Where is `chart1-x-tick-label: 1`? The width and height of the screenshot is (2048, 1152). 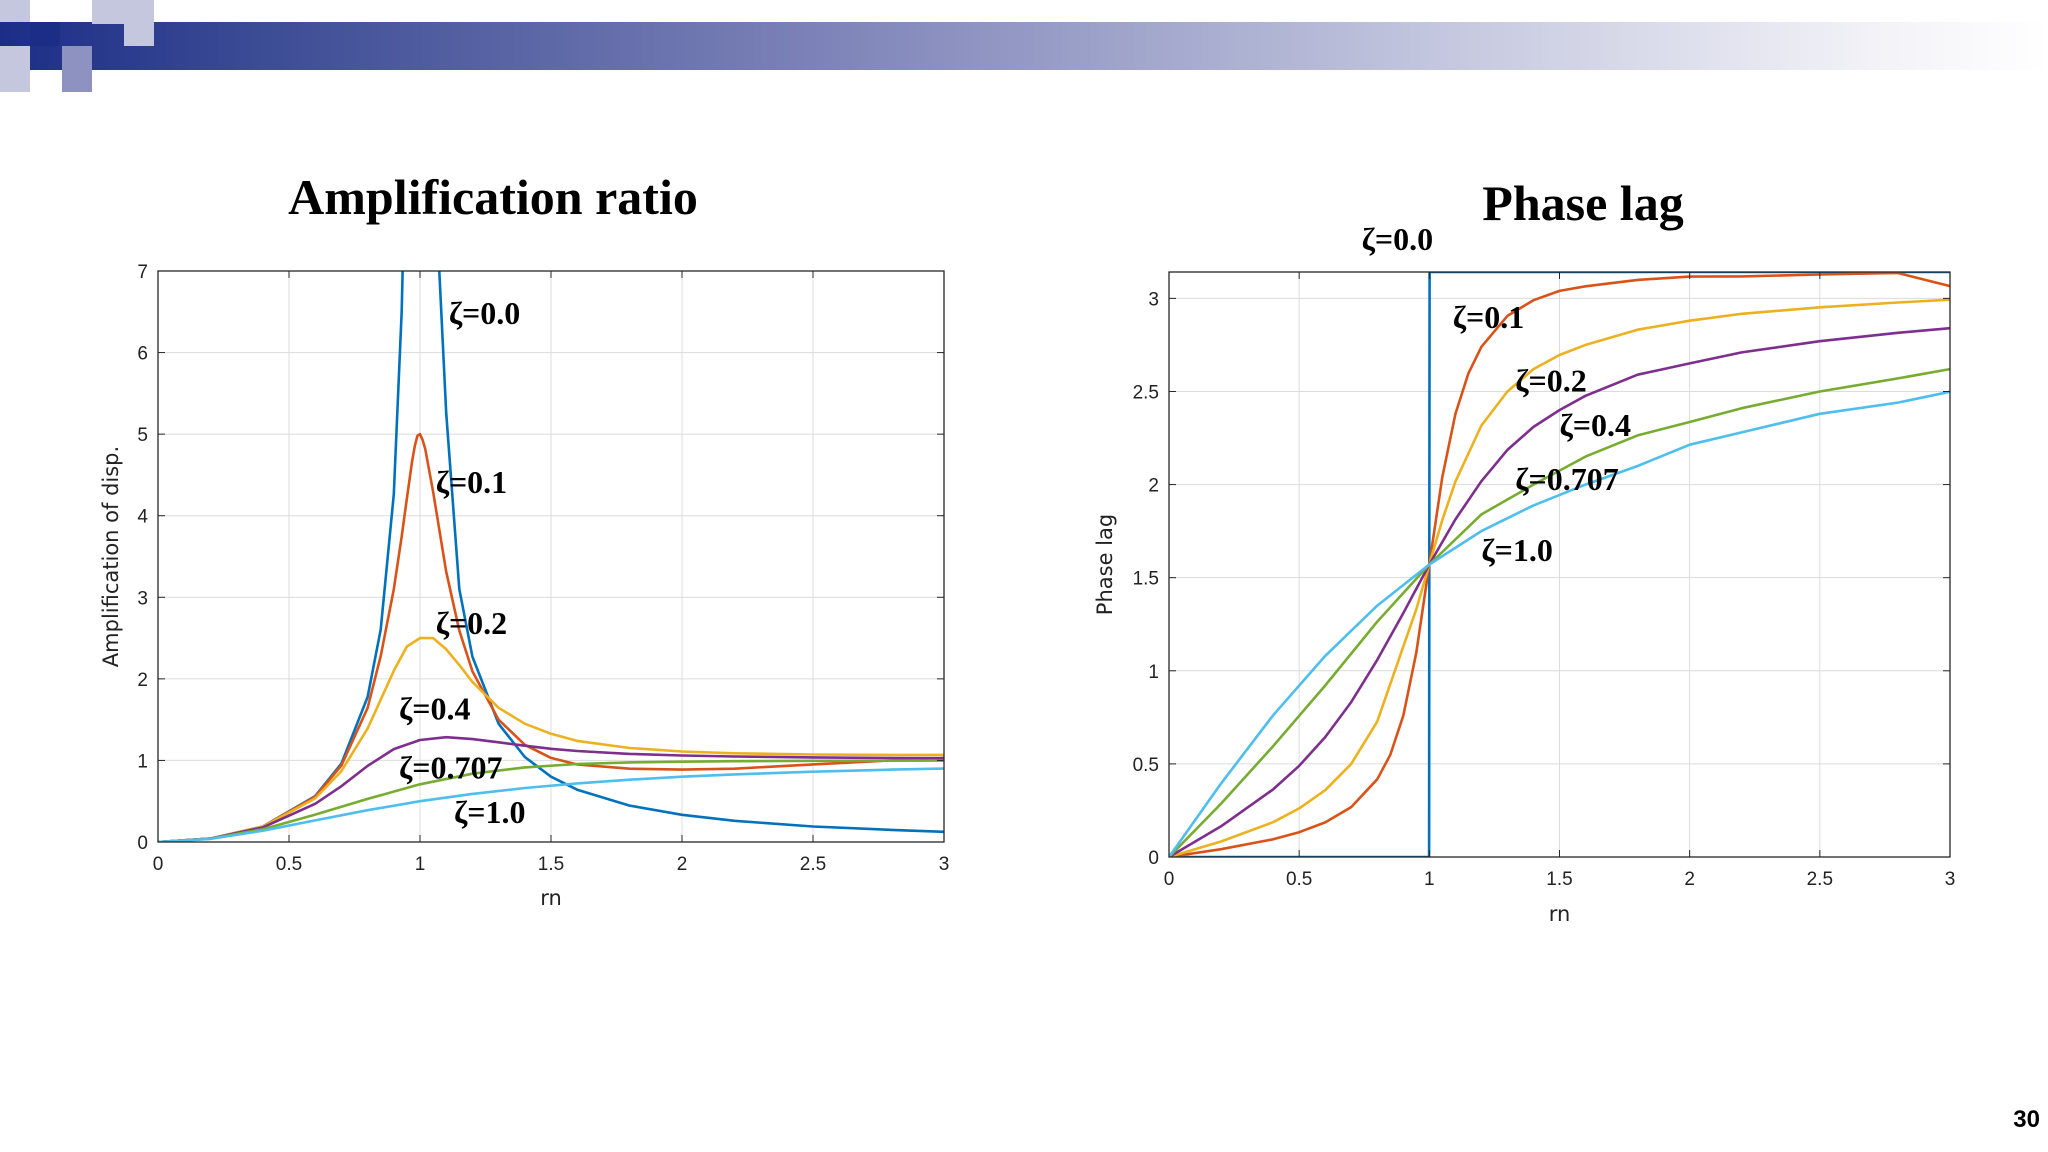
chart1-x-tick-label: 1 is located at coordinates (1429, 879).